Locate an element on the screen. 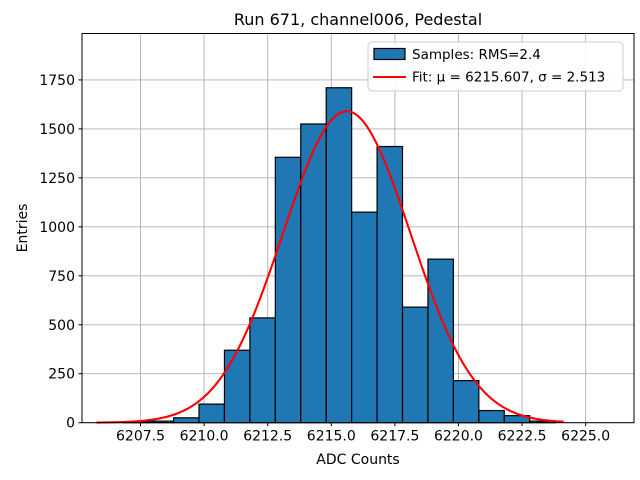 This screenshot has height=480, width=640. x-tick-label: 6220.0 is located at coordinates (458, 437).